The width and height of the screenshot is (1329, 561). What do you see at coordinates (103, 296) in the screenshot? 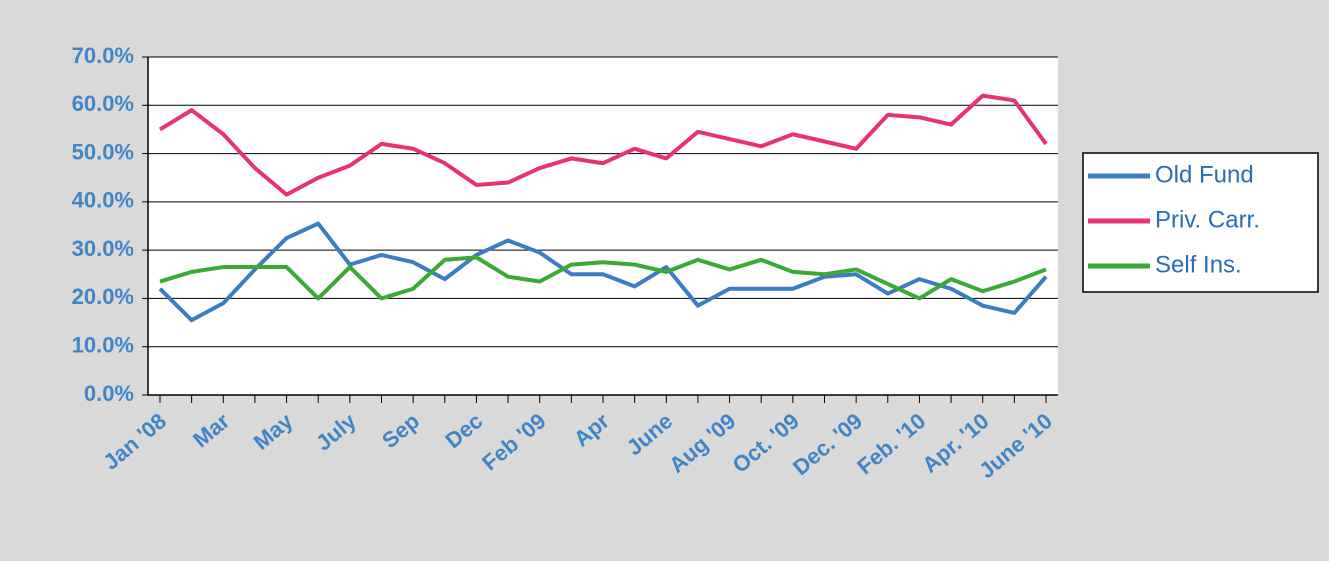
I see `y-tick-label: 20.0%` at bounding box center [103, 296].